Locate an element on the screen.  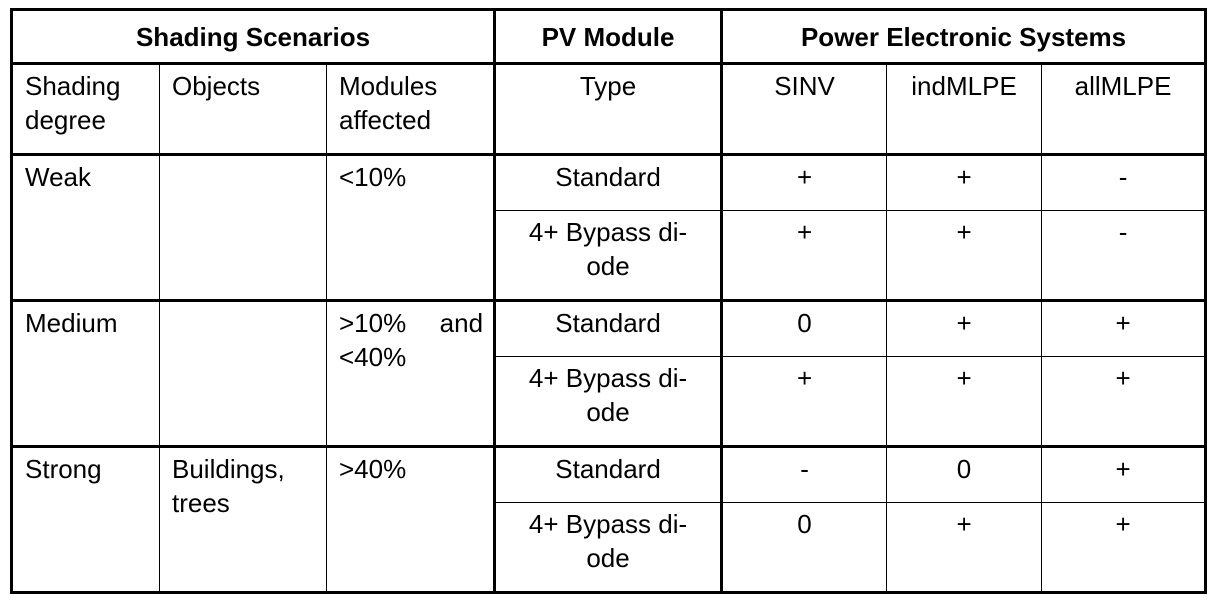
modules-affected-cell: >40% is located at coordinates (411, 519).